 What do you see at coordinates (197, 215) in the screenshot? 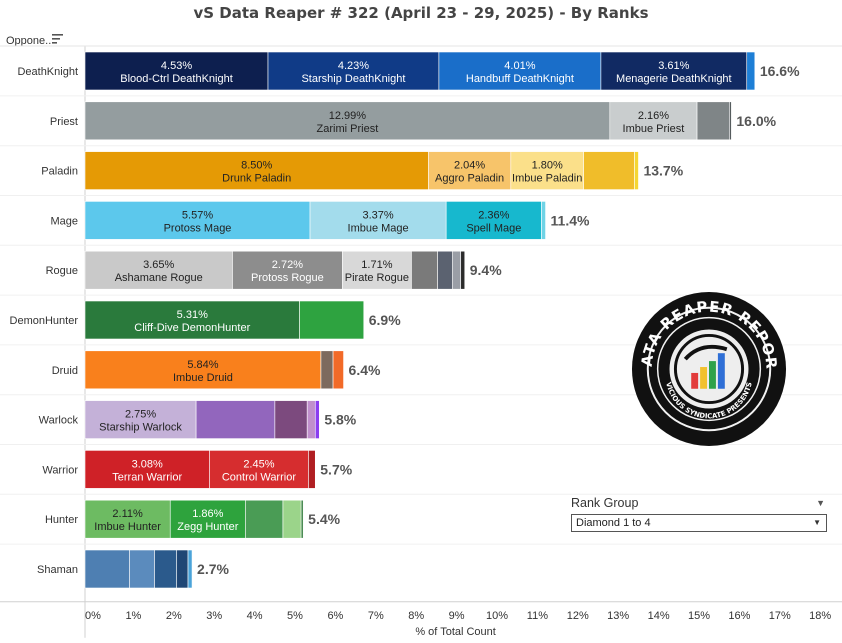
I see `segment-pct-label: 5.57%` at bounding box center [197, 215].